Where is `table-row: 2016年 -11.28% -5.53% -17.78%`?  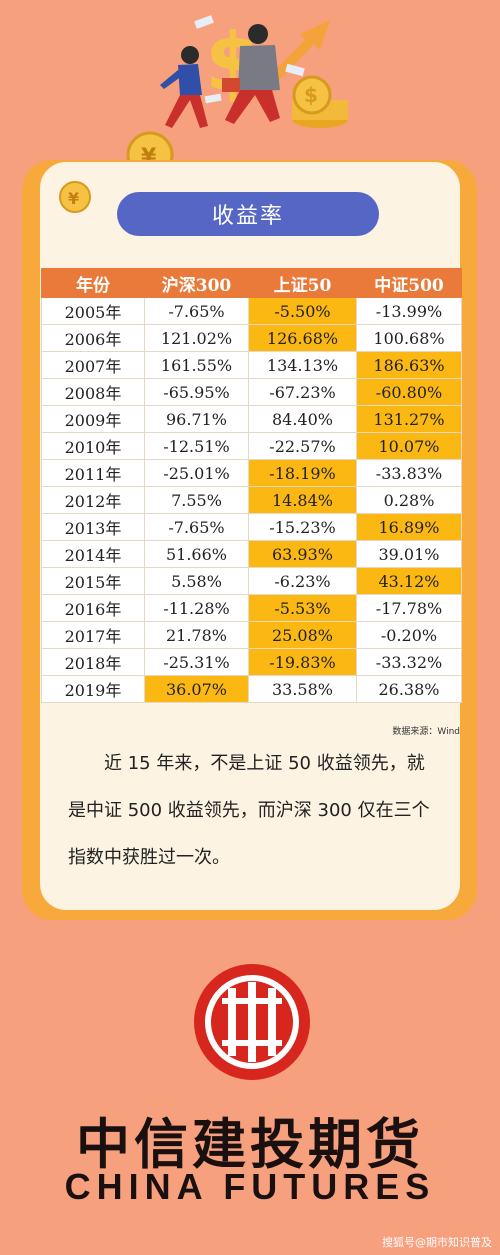
table-row: 2016年 -11.28% -5.53% -17.78% is located at coordinates (251, 608).